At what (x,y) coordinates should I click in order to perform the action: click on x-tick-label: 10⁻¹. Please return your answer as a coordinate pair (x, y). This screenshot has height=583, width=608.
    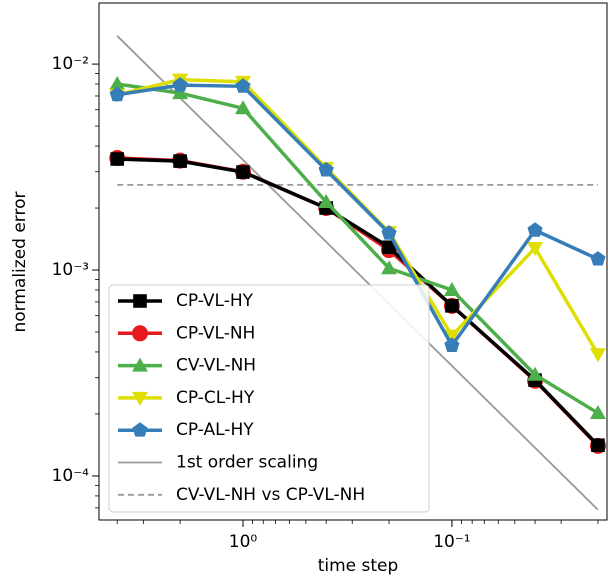
    Looking at the image, I should click on (451, 542).